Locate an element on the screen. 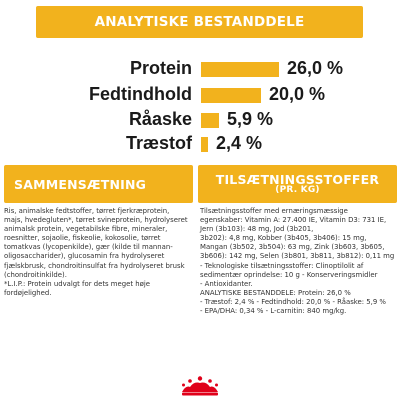  additives-heading: TILSÆTNINGSSTOFFER is located at coordinates (297, 179).